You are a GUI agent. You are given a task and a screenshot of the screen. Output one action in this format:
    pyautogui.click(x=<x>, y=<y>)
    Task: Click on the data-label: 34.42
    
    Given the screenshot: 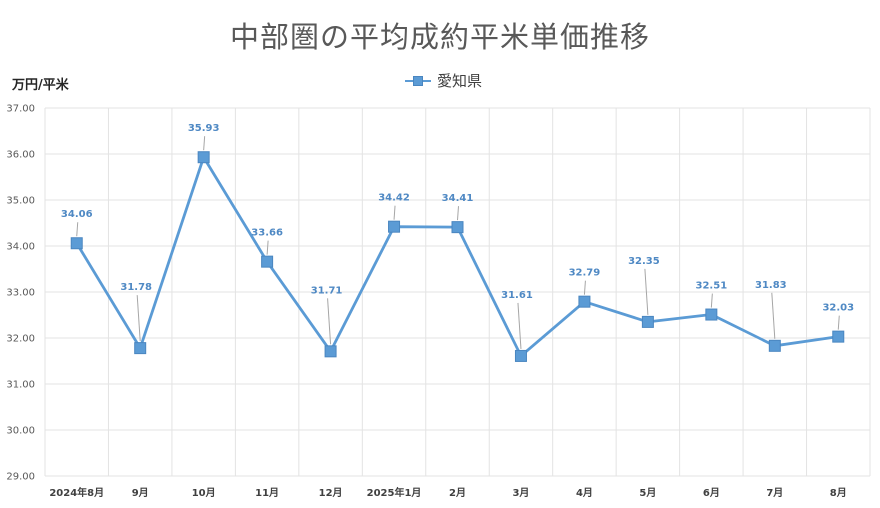 What is the action you would take?
    pyautogui.click(x=394, y=198)
    